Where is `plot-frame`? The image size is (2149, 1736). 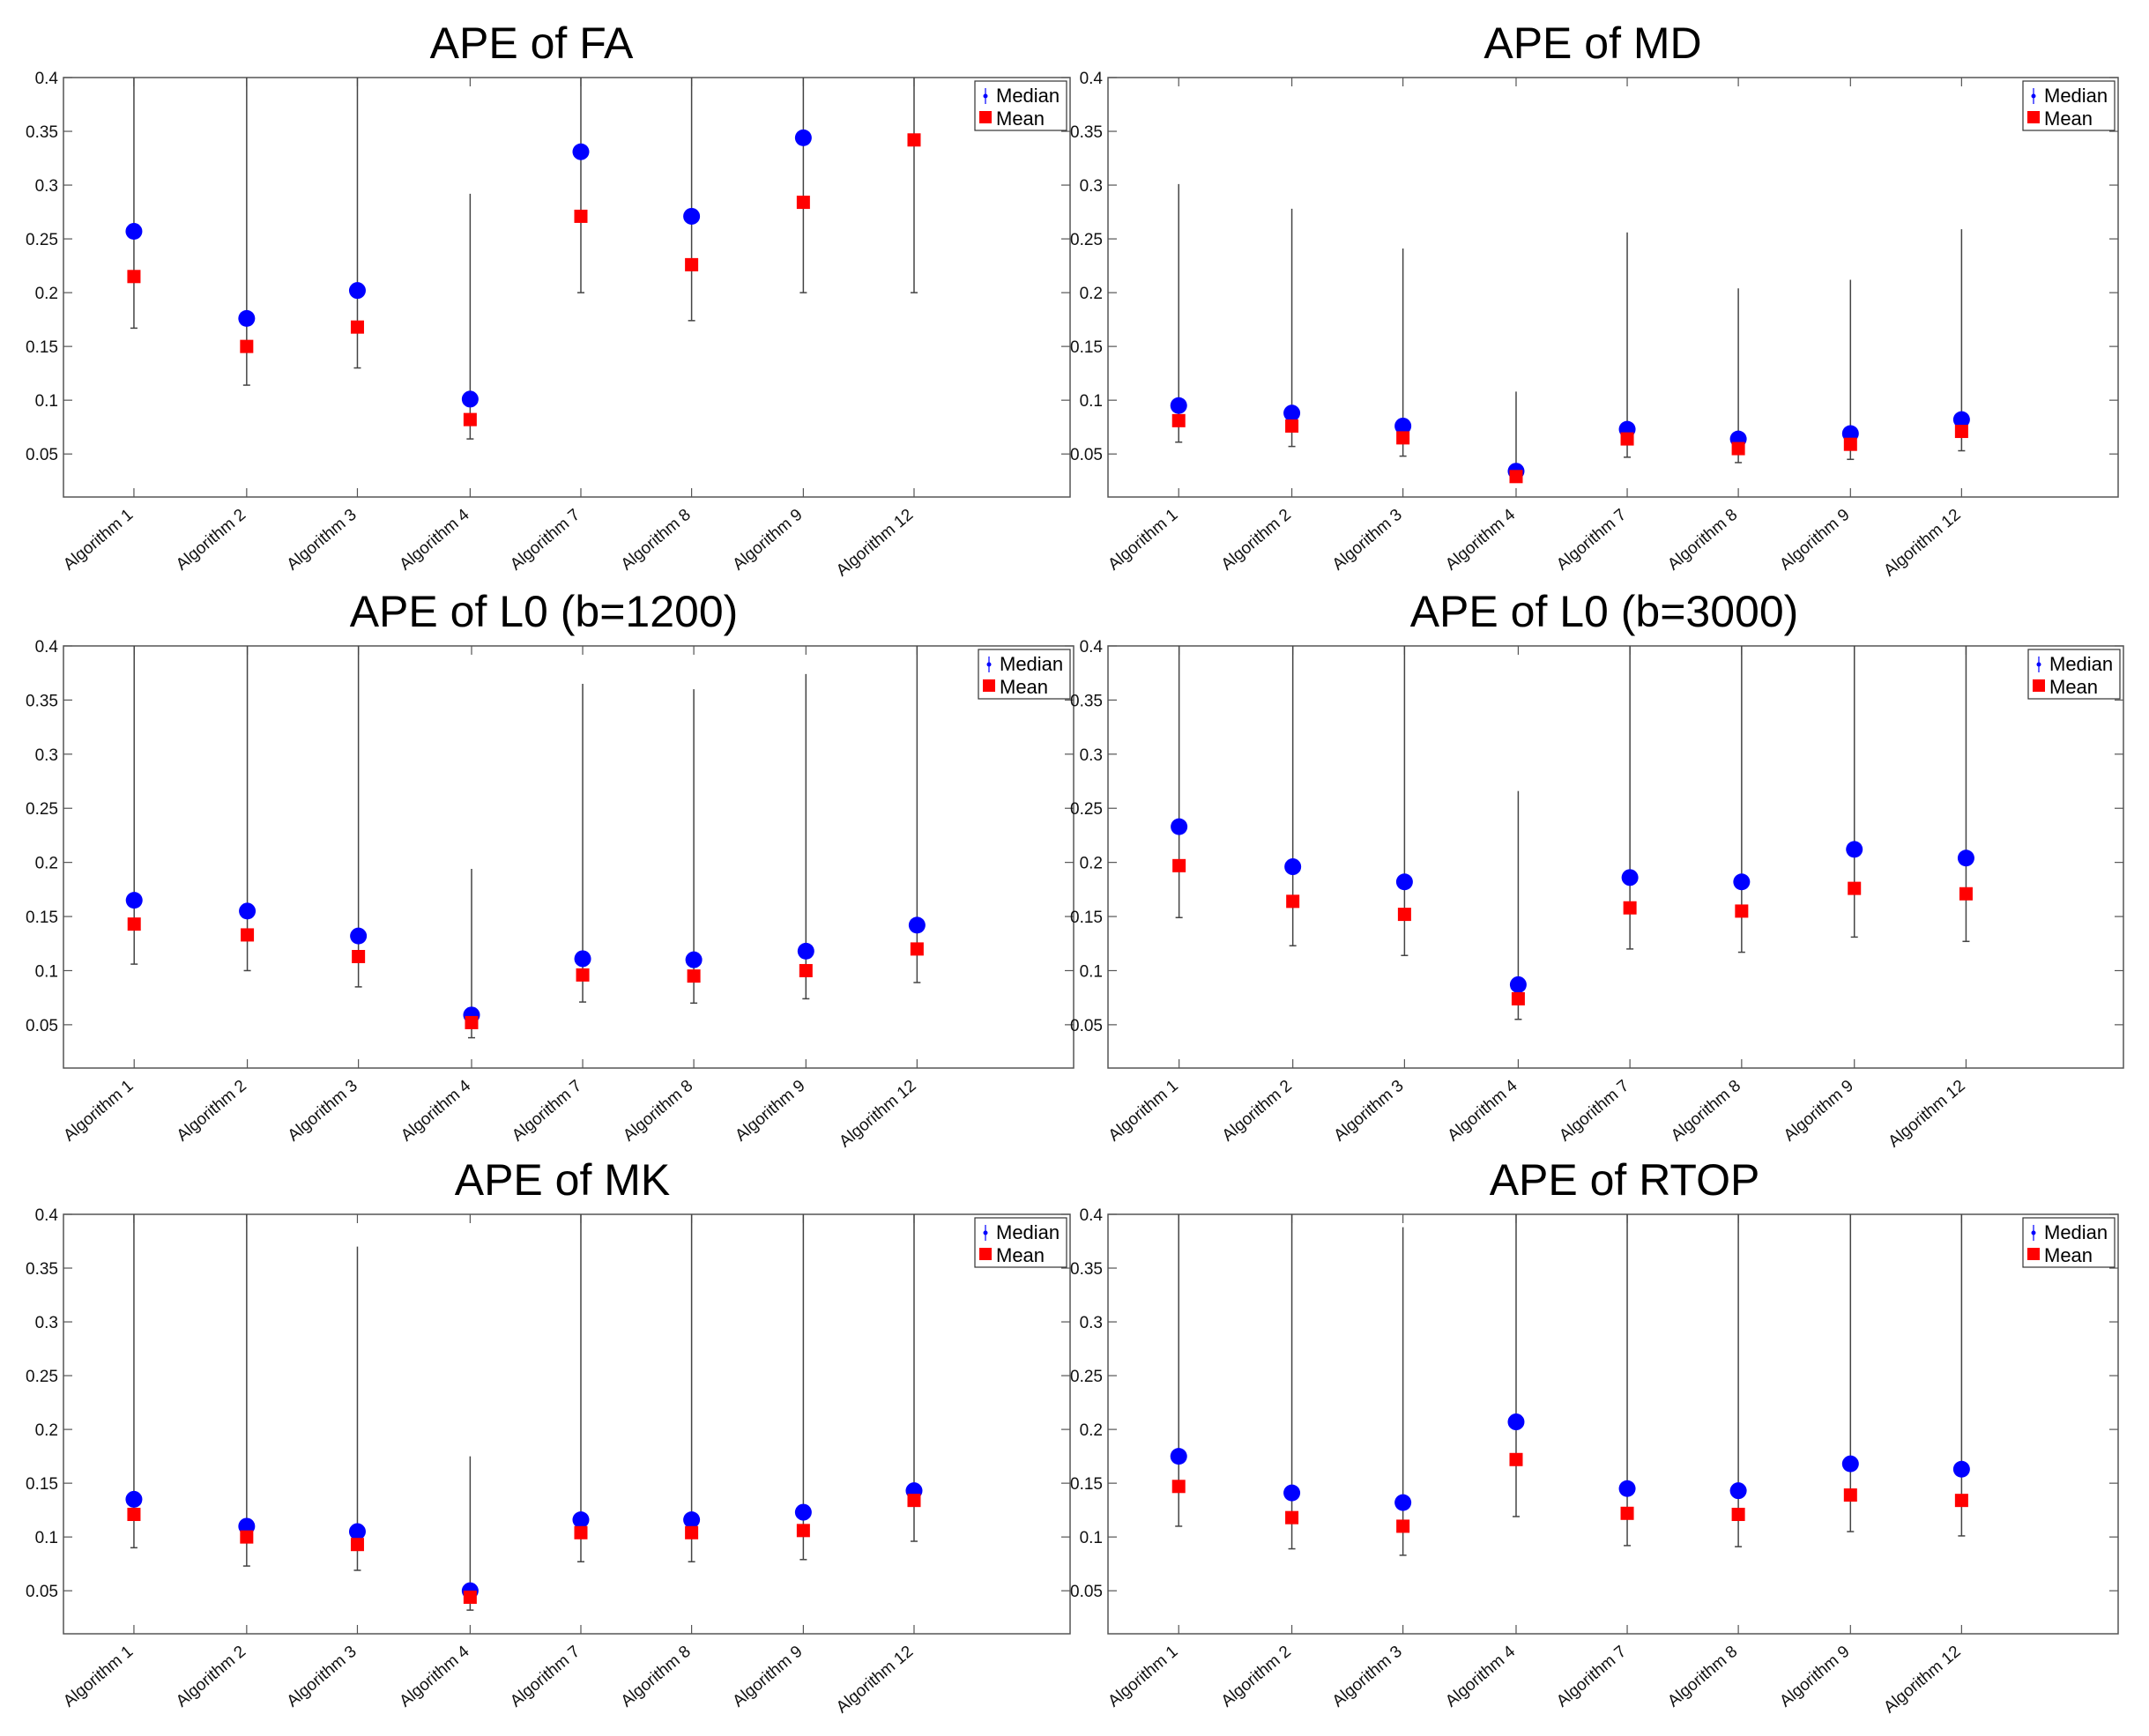 plot-frame is located at coordinates (1613, 287).